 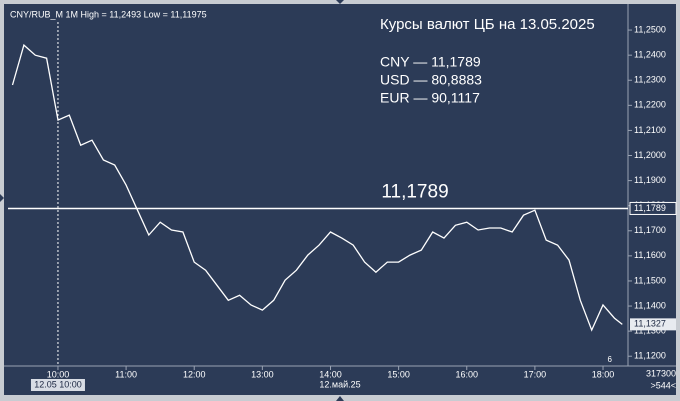 What do you see at coordinates (661, 373) in the screenshot?
I see `volume-label: 317300` at bounding box center [661, 373].